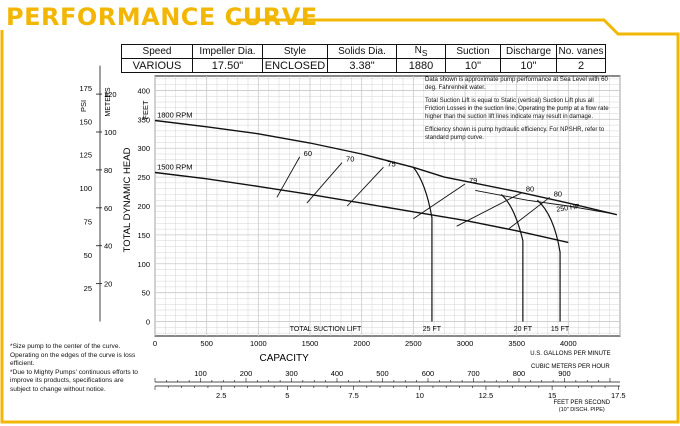 This screenshot has width=680, height=426. I want to click on spec-header-discharge: Discharge, so click(528, 51).